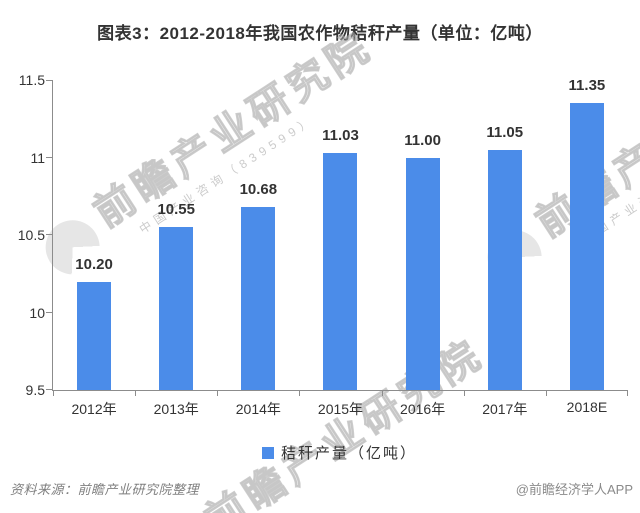 The image size is (640, 513). What do you see at coordinates (258, 298) in the screenshot?
I see `bar-2014年` at bounding box center [258, 298].